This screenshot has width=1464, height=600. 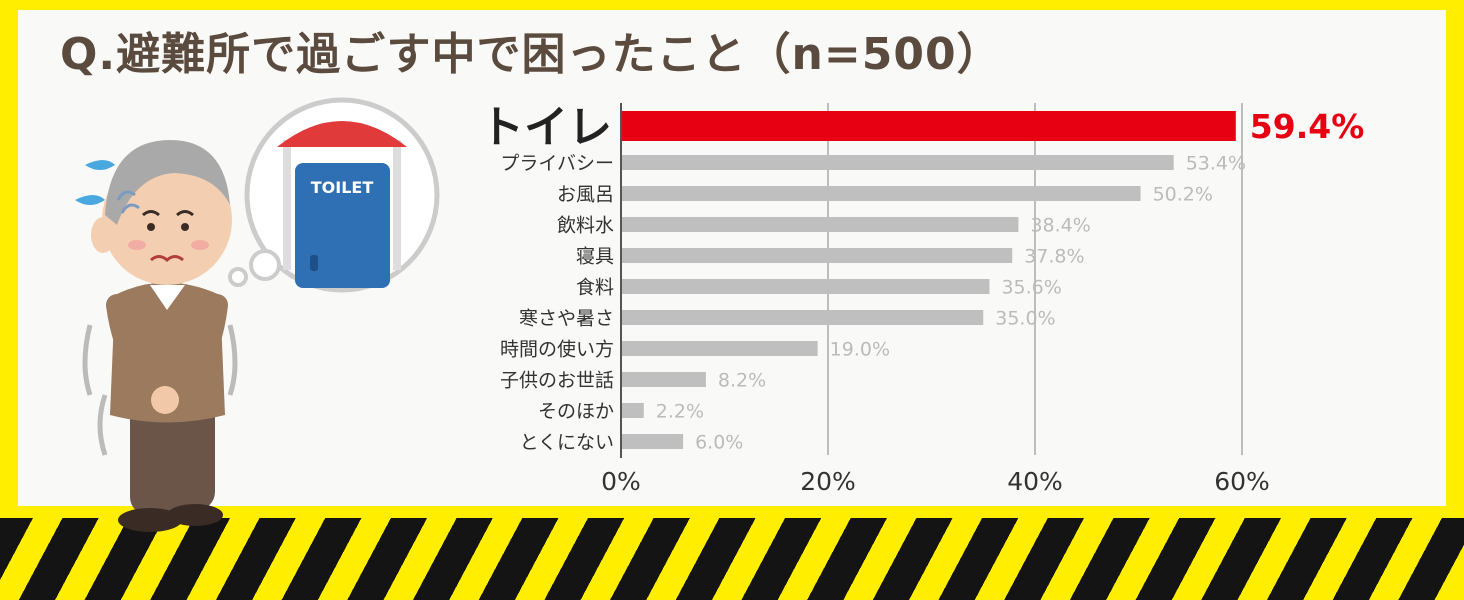 I want to click on value-label: 38.4%, so click(x=1060, y=226).